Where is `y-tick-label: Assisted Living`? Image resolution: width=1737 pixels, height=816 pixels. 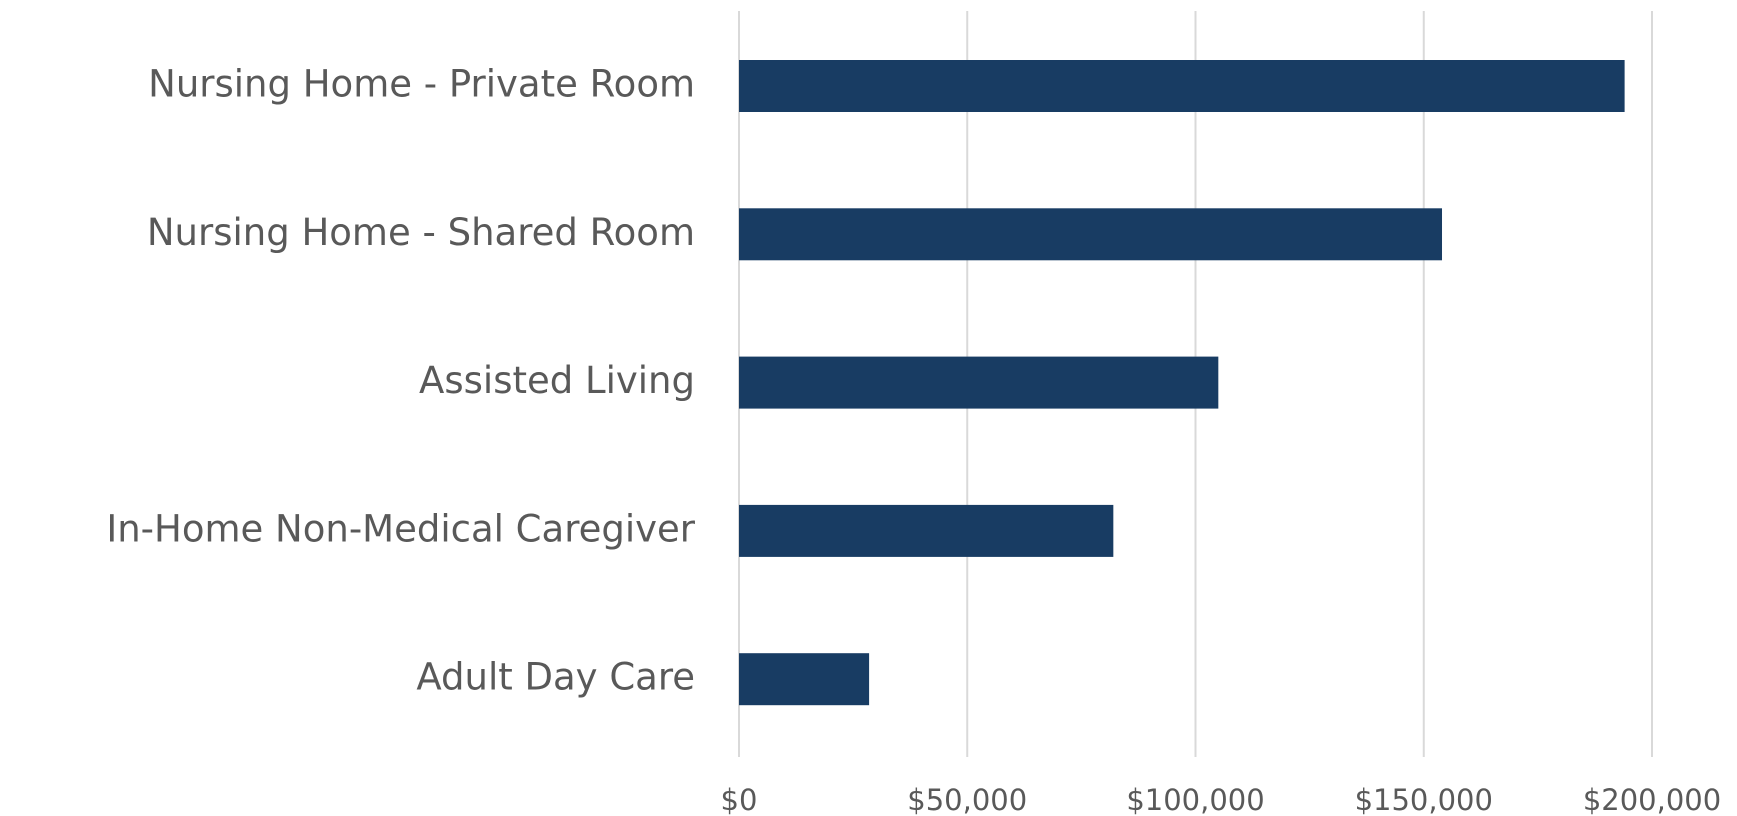 y-tick-label: Assisted Living is located at coordinates (557, 380).